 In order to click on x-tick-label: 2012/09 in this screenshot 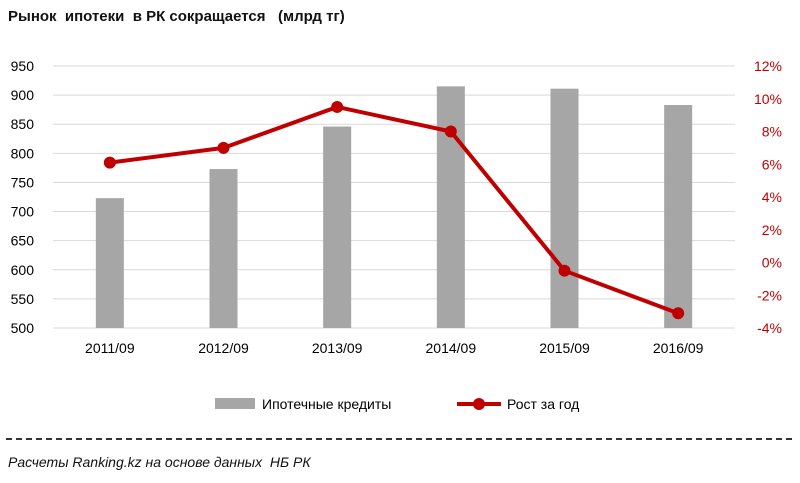, I will do `click(223, 348)`.